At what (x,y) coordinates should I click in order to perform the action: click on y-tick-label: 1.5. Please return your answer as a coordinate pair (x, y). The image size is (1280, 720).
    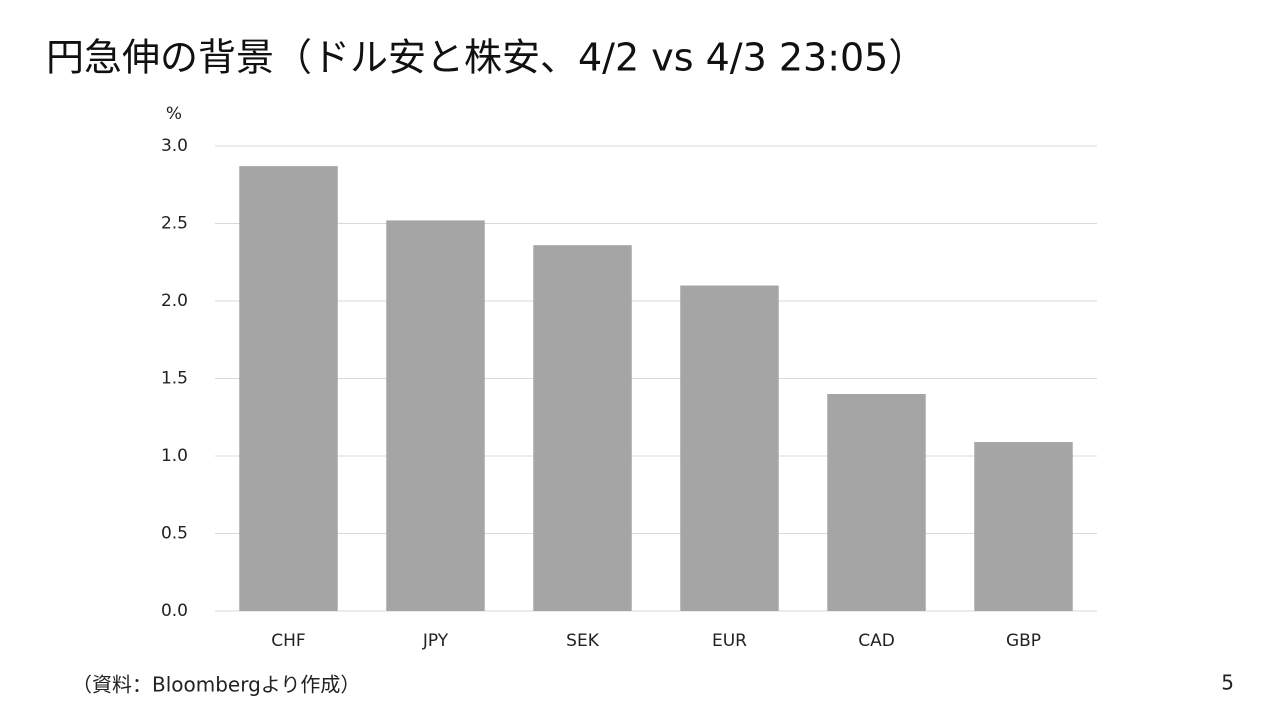
    Looking at the image, I should click on (174, 379).